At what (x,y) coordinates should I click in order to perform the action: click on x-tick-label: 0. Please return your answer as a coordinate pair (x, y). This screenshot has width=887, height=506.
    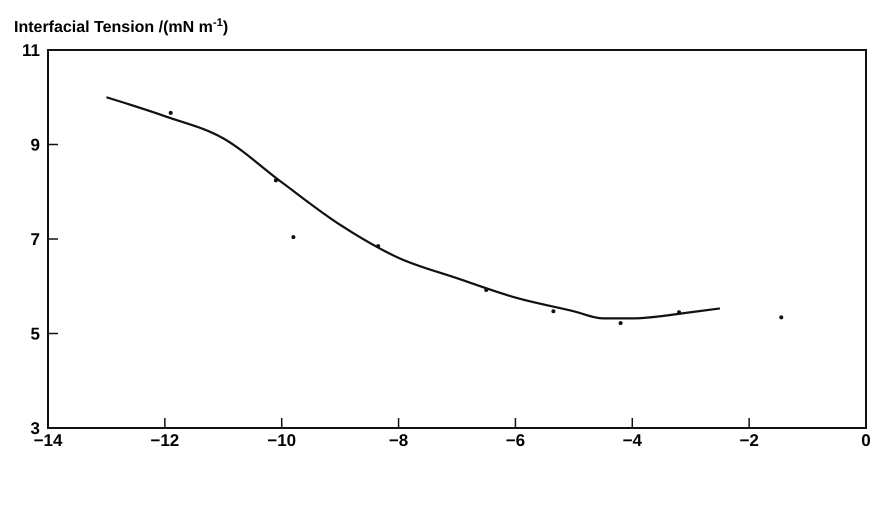
    Looking at the image, I should click on (866, 440).